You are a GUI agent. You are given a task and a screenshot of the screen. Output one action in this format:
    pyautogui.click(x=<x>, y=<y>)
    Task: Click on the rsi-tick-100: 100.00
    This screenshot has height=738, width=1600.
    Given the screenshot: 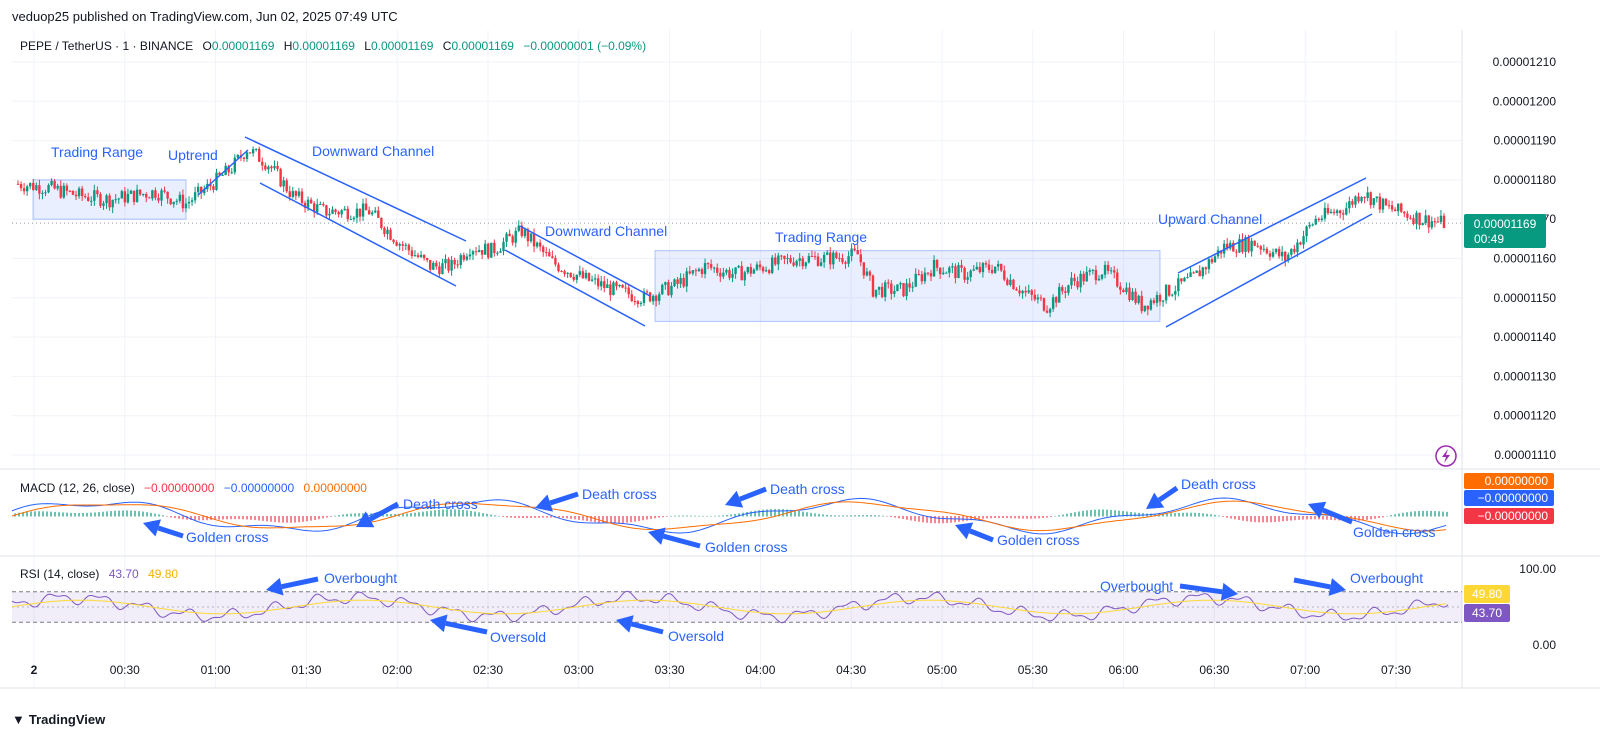 What is the action you would take?
    pyautogui.click(x=1537, y=569)
    